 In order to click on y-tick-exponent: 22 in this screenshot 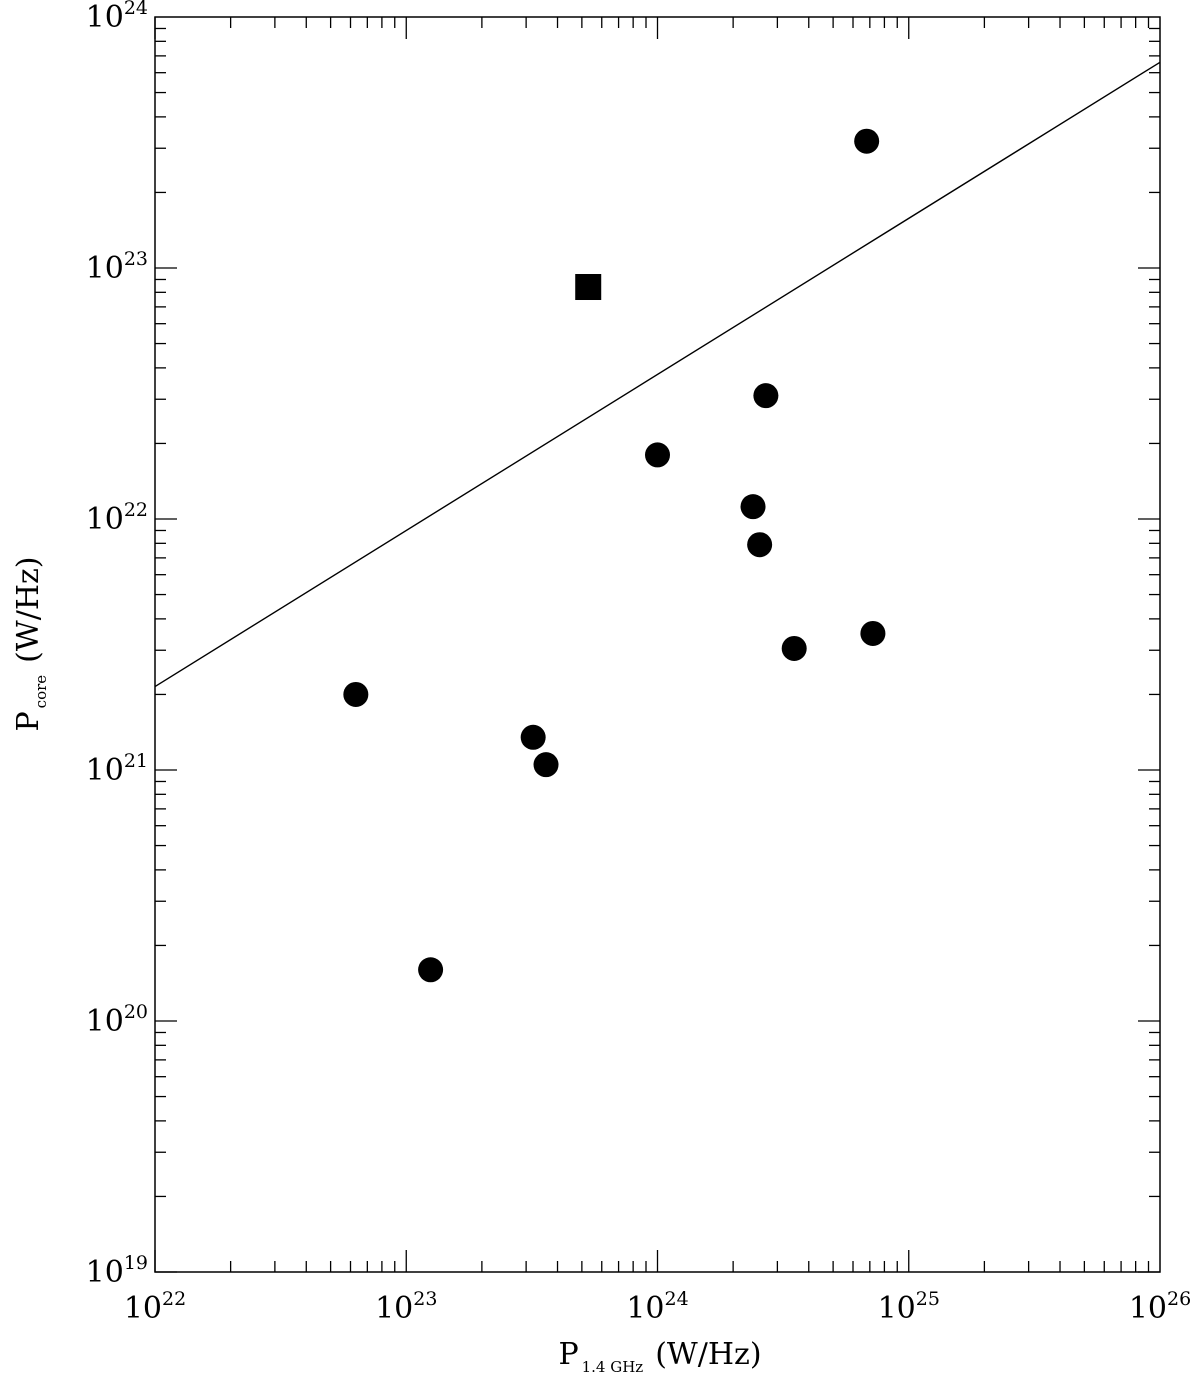, I will do `click(136, 510)`.